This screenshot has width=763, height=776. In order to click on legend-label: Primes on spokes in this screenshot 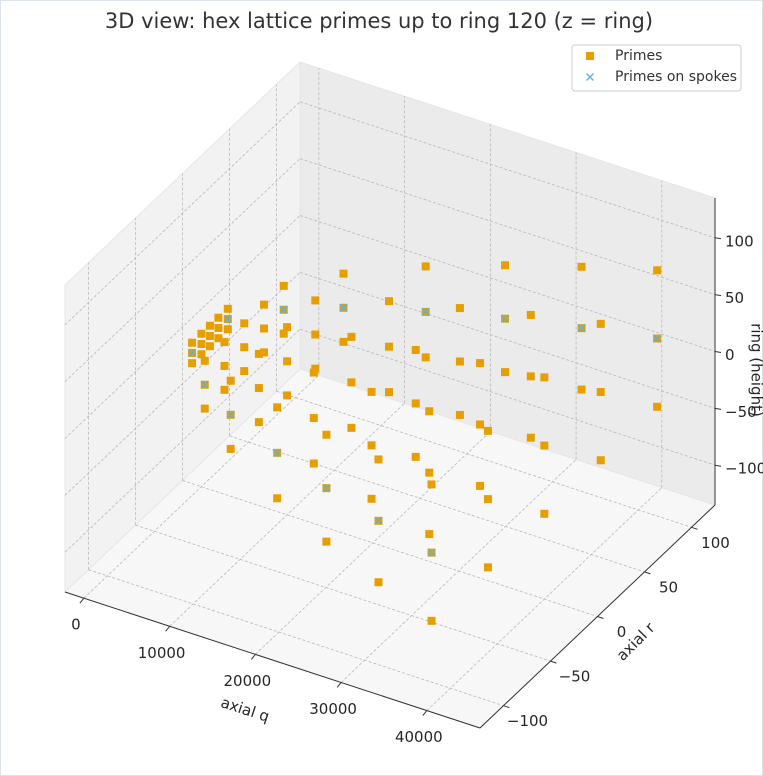, I will do `click(676, 77)`.